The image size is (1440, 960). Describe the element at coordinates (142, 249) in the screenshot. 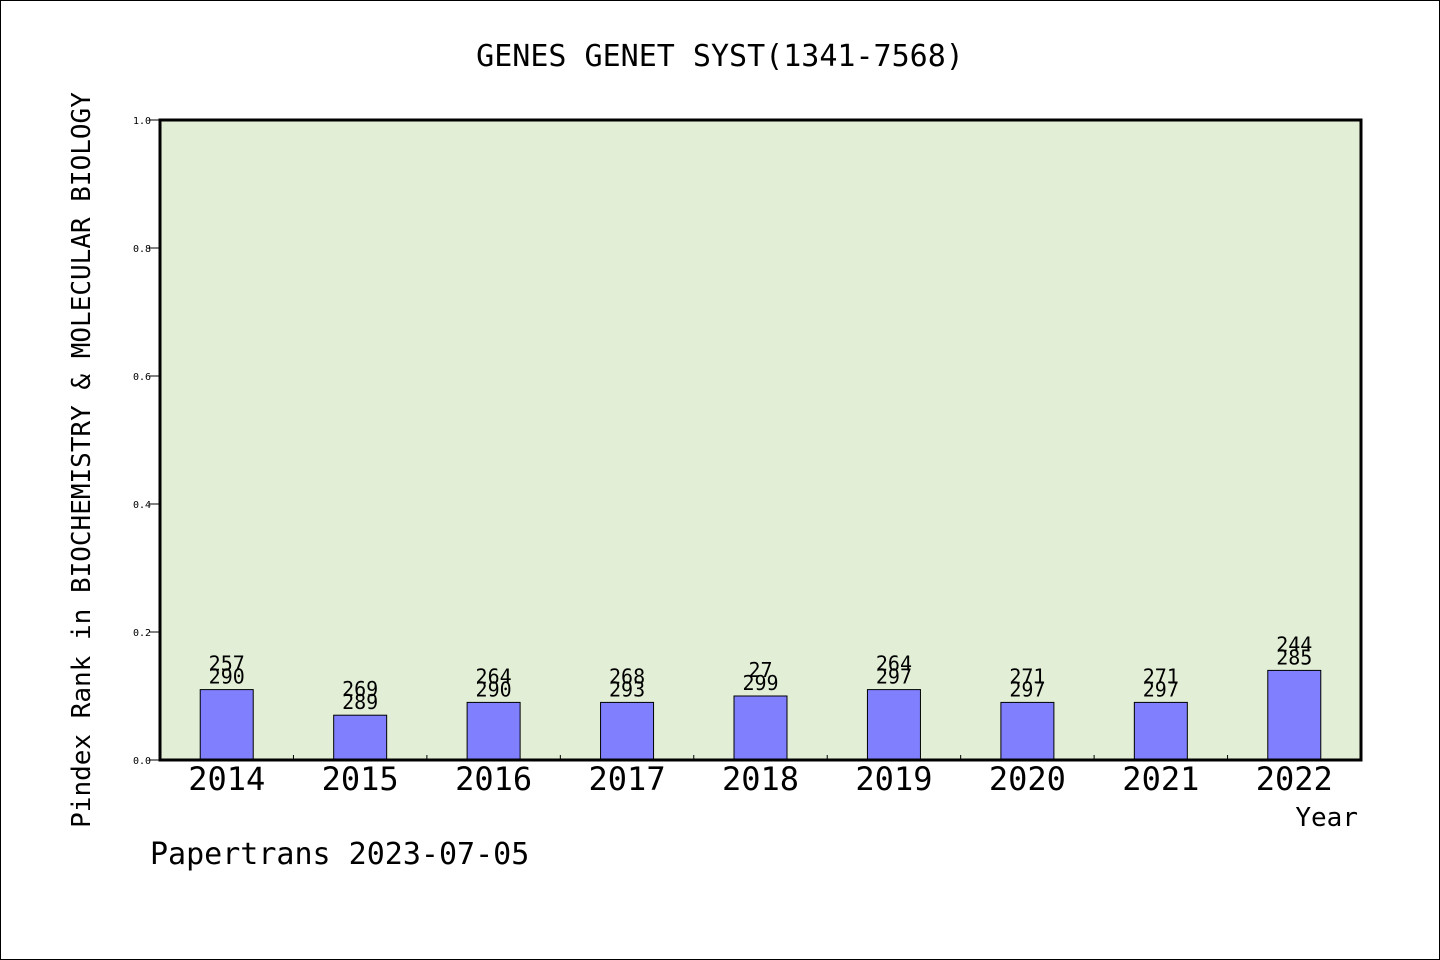

I see `y-tick-label: 0.8` at that location.